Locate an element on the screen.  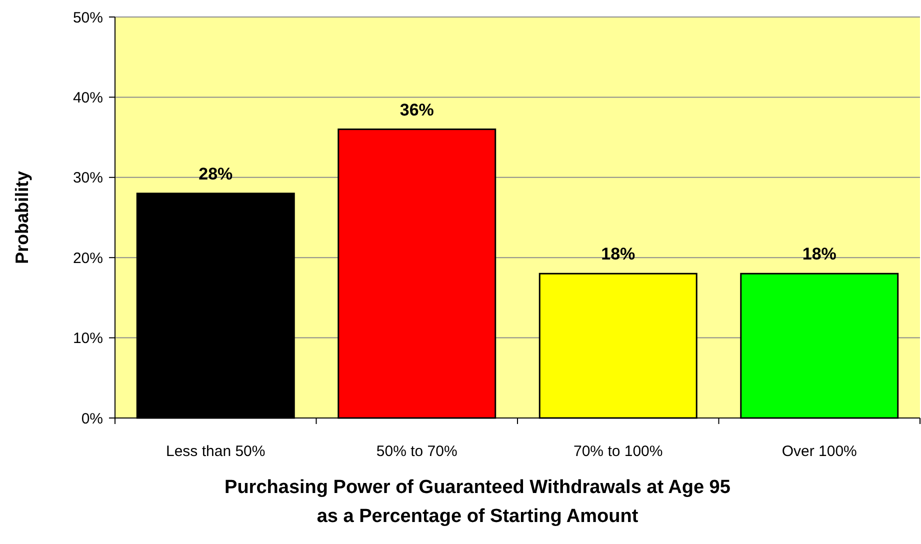
y-tick-label: 20% is located at coordinates (87, 258).